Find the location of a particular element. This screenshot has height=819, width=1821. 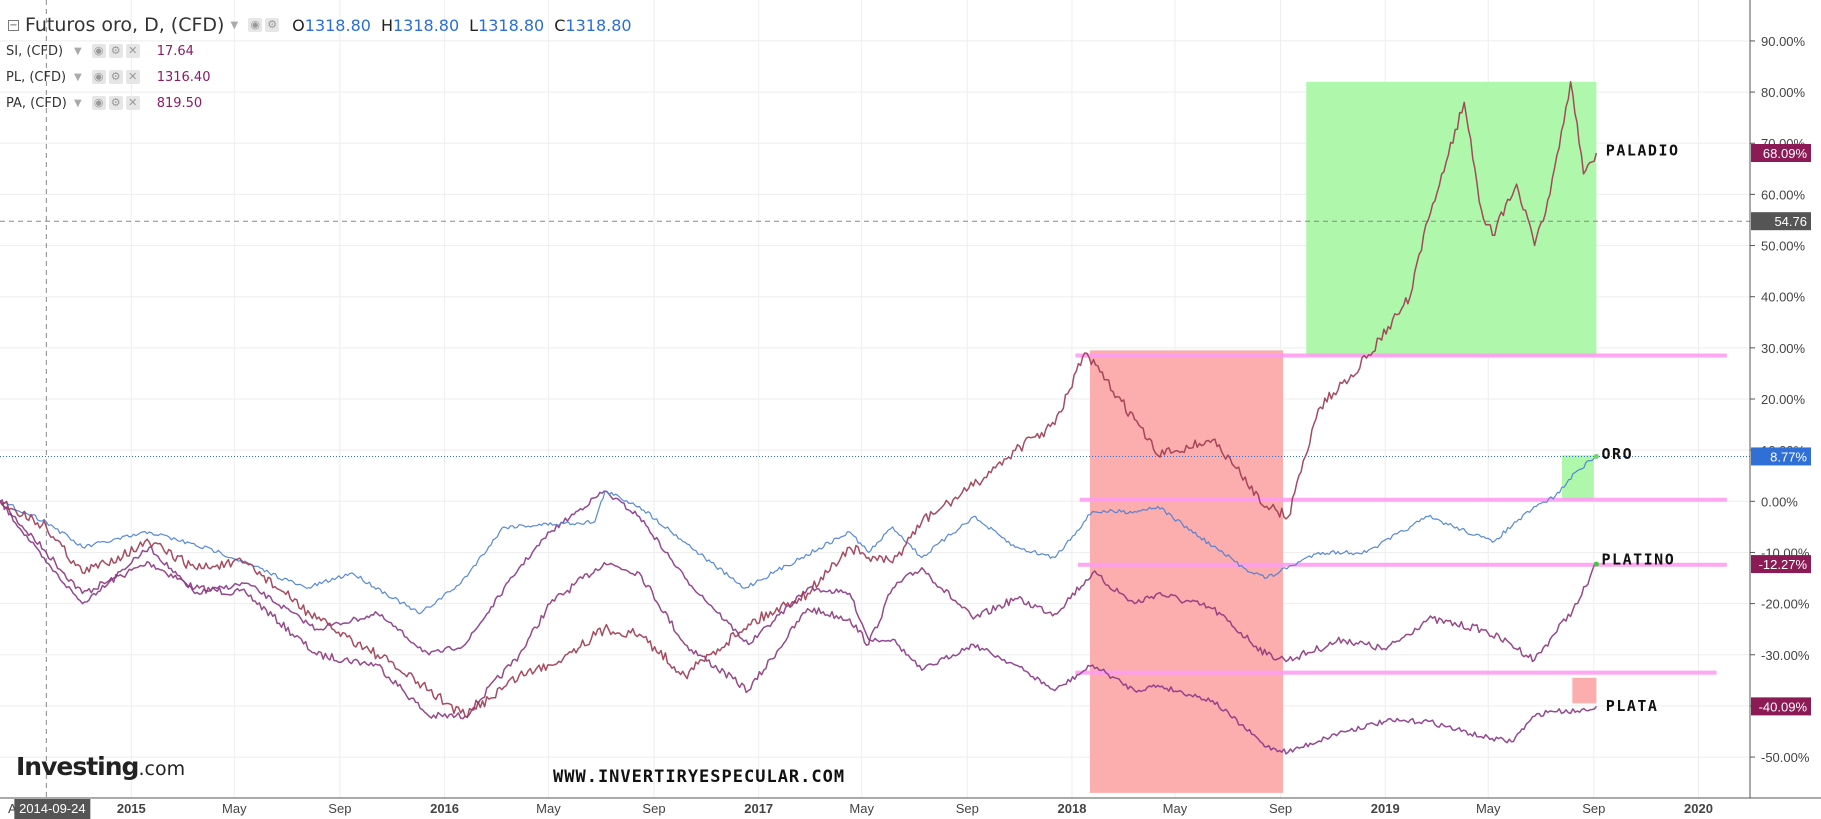

gold-last-price-label-bg is located at coordinates (1781, 456).